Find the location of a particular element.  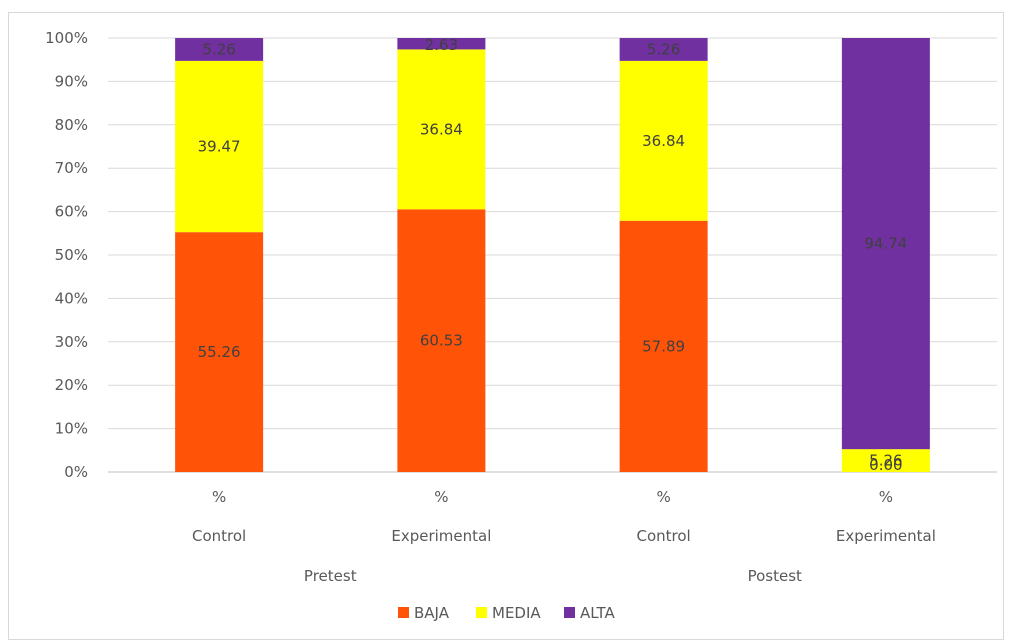

data-label: 39.47 is located at coordinates (219, 147).